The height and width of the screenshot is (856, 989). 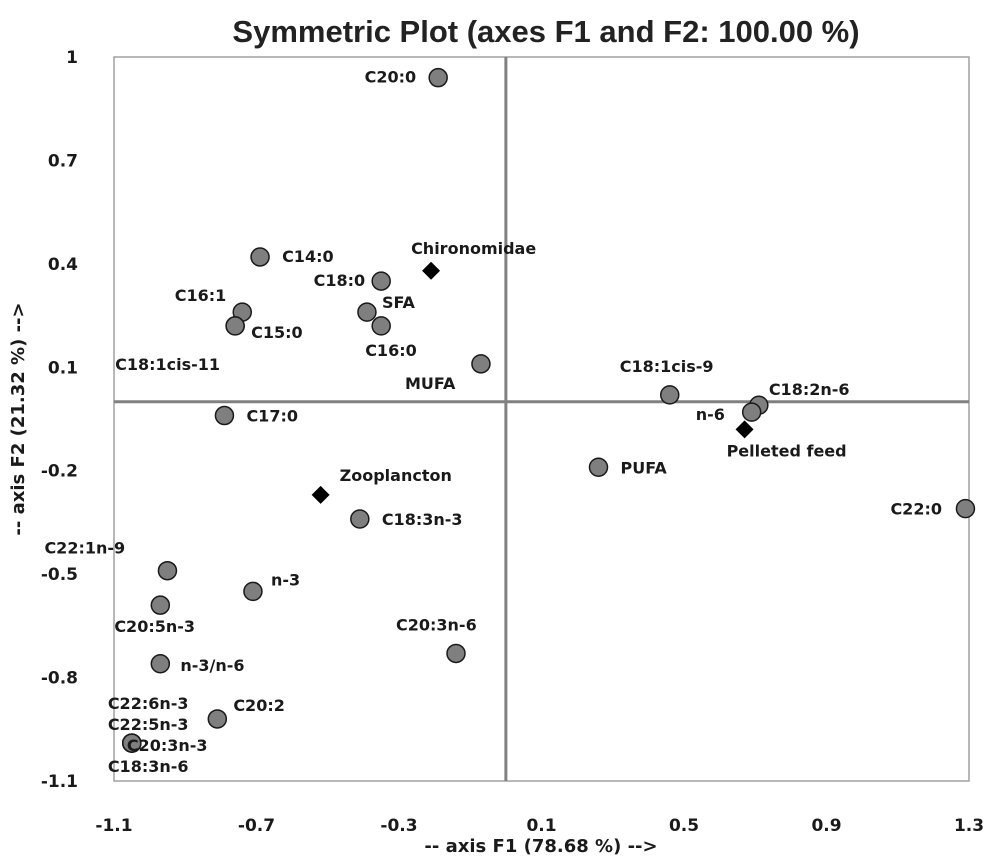 I want to click on point-label-c20-2: C20:2, so click(x=259, y=705).